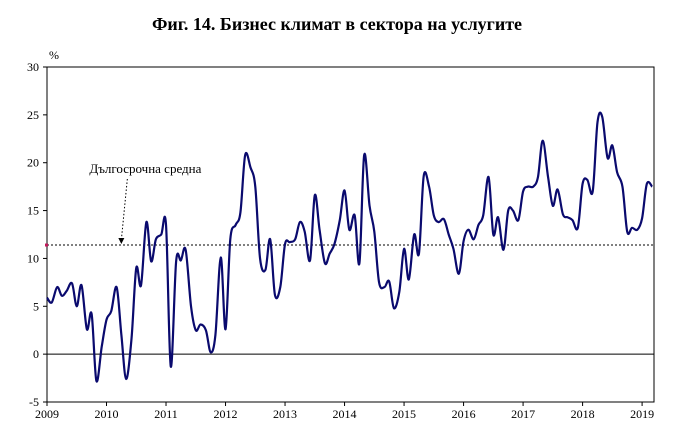 Image resolution: width=674 pixels, height=447 pixels. Describe the element at coordinates (33, 67) in the screenshot. I see `y-tick-label: 30` at that location.